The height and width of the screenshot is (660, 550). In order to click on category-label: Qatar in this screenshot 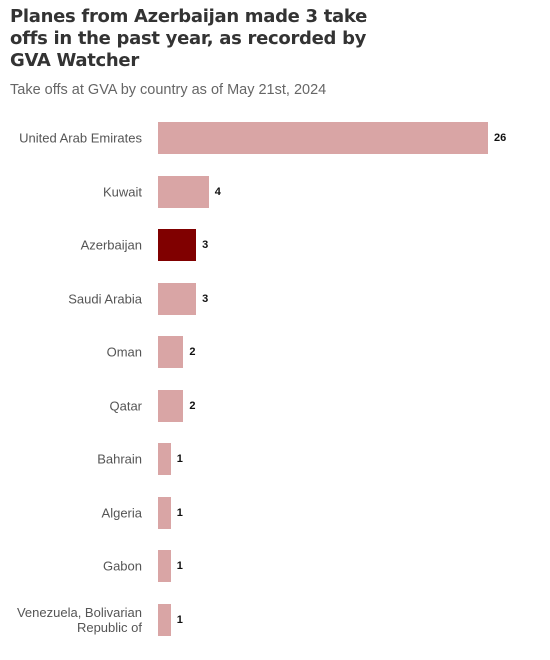, I will do `click(125, 405)`.